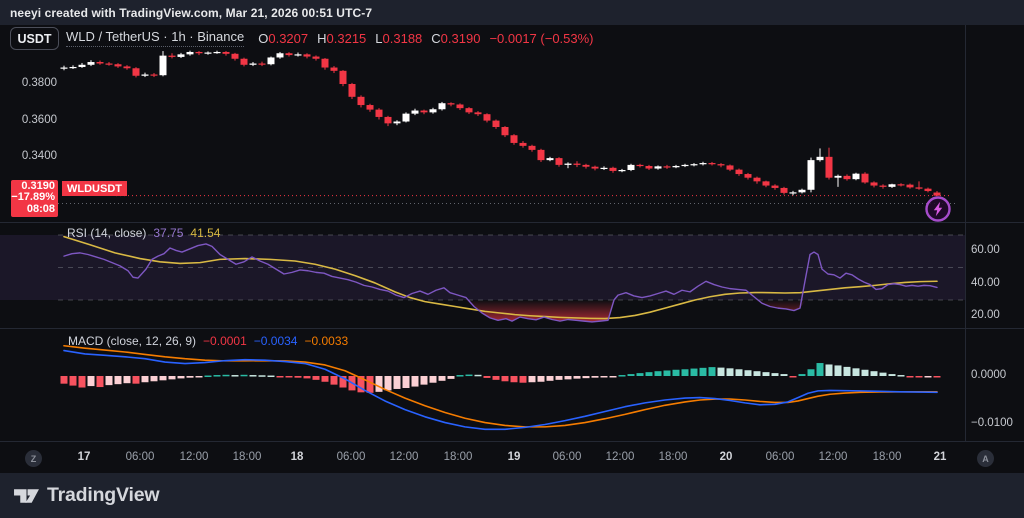  What do you see at coordinates (402, 38) in the screenshot?
I see `low-value: 0.3188` at bounding box center [402, 38].